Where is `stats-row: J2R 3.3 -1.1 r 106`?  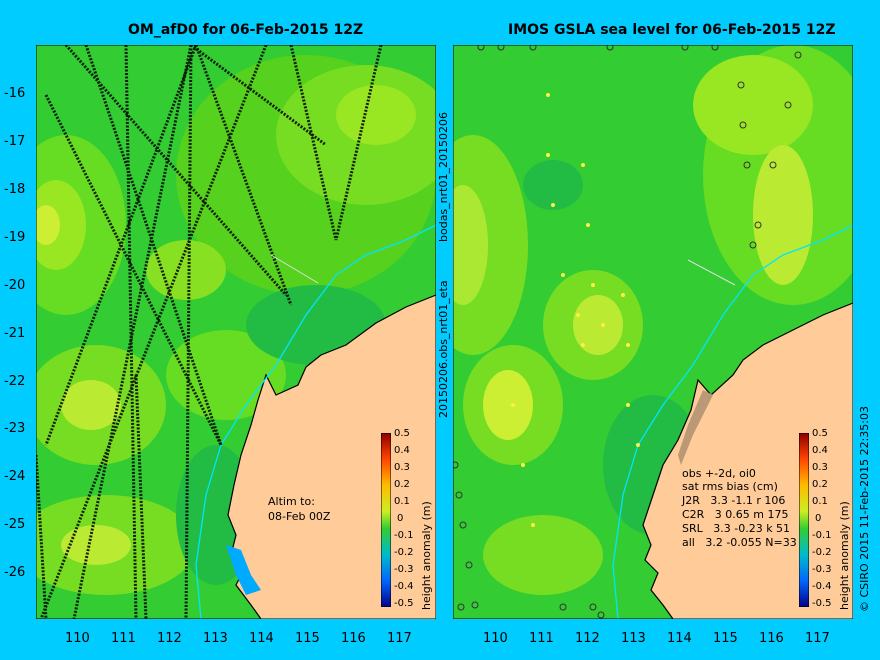 stats-row: J2R 3.3 -1.1 r 106 is located at coordinates (734, 500).